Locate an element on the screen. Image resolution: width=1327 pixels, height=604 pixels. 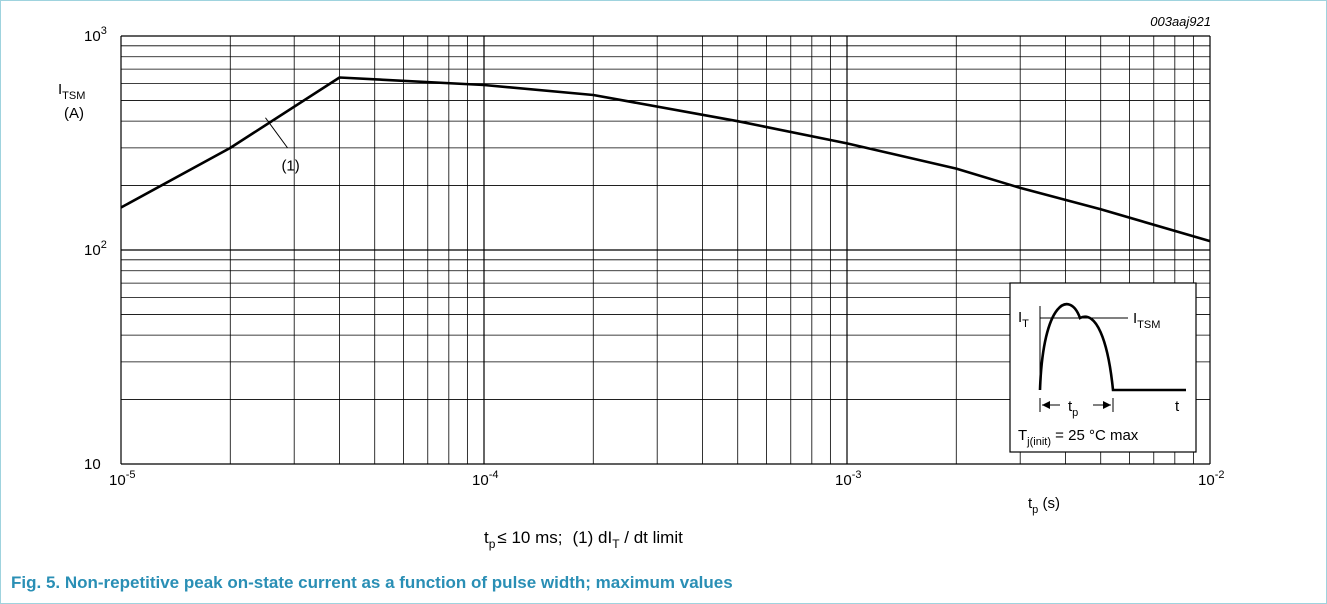
inset-it-label: IT is located at coordinates (1023, 319).